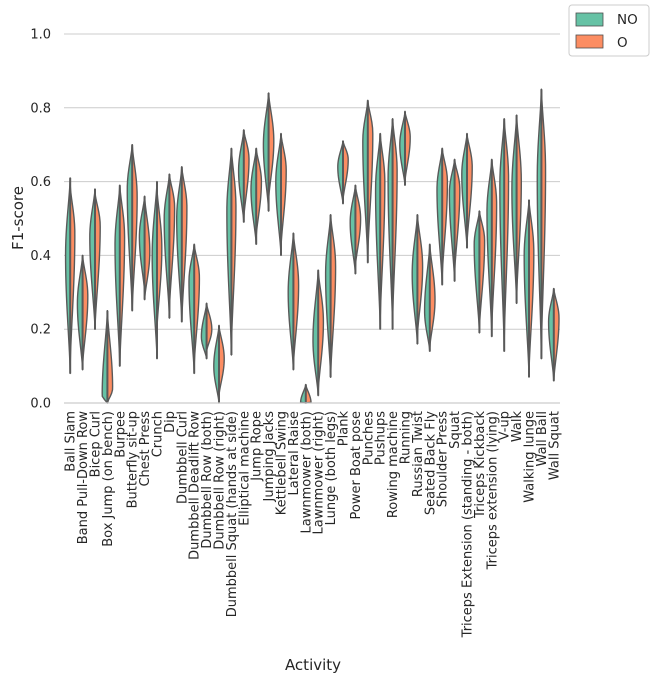  I want to click on x-tick-label: Kettlebell Swing, so click(282, 463).